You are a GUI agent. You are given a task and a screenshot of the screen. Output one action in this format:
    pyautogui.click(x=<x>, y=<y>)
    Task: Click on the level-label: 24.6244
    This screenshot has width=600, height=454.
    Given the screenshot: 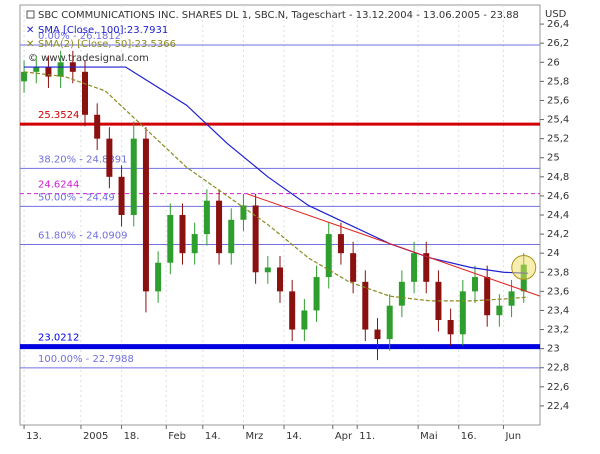 What is the action you would take?
    pyautogui.click(x=58, y=185)
    